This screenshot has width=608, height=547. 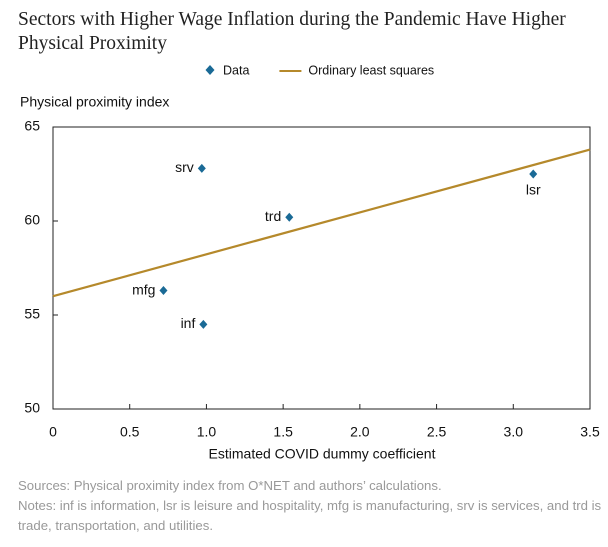 I want to click on y-tick-label: 65, so click(x=32, y=126).